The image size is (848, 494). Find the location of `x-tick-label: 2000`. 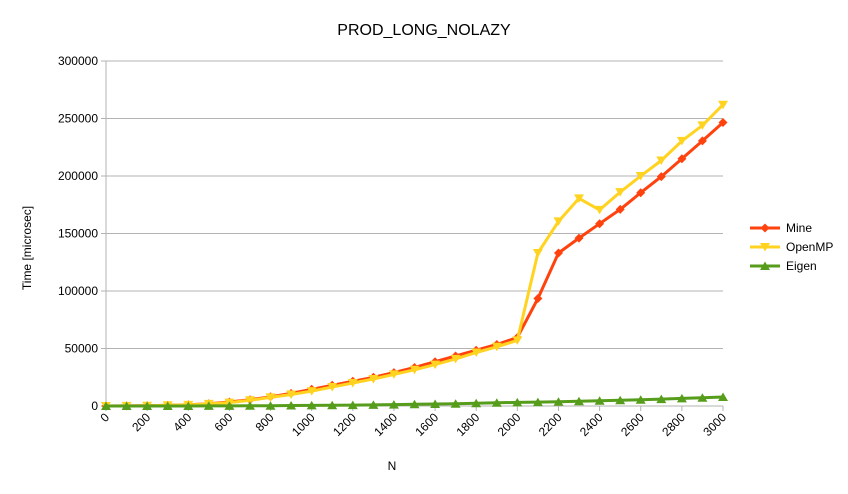

x-tick-label: 2000 is located at coordinates (509, 424).